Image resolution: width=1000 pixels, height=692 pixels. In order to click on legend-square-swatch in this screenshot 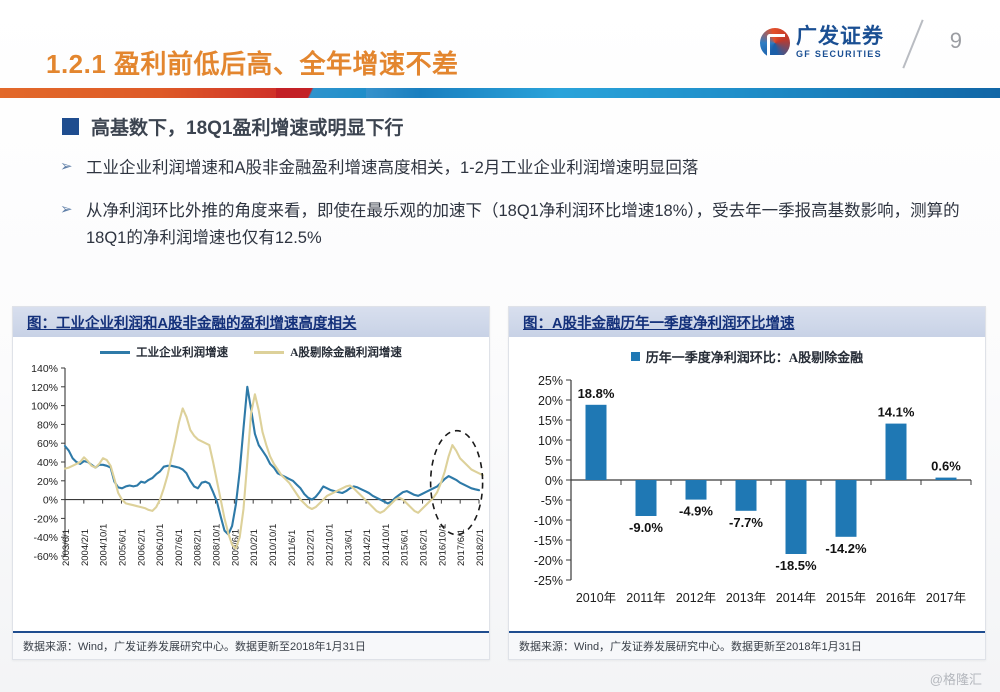, I will do `click(635, 356)`.